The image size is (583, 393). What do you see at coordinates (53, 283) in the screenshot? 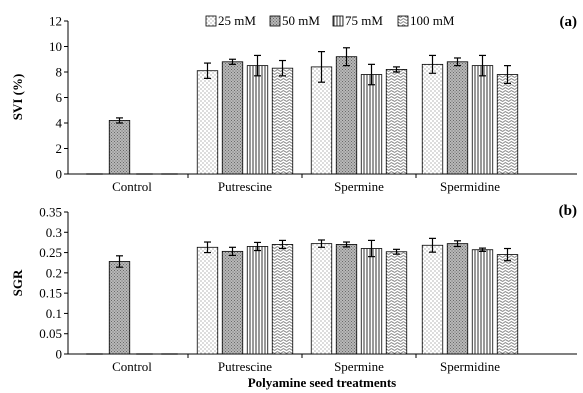
I see `panel-b-y-ticks: 0 0.05 0.1 0.15 0.2 0.25 0.3 0.35` at bounding box center [53, 283].